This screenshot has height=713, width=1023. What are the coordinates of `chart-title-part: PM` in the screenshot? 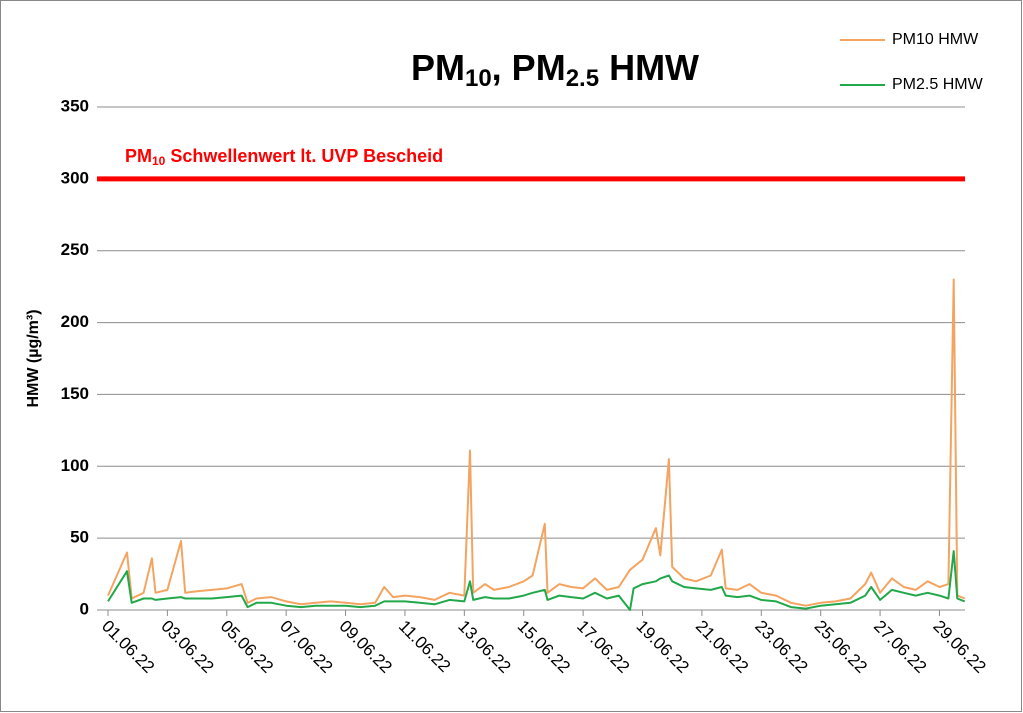 It's located at (438, 67).